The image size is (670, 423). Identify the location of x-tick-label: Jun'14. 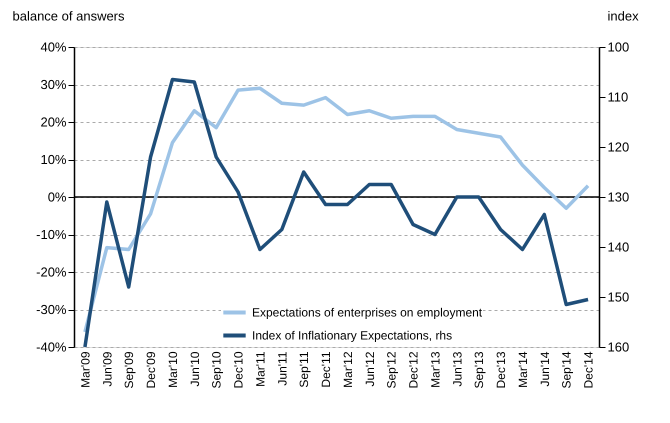
(545, 368).